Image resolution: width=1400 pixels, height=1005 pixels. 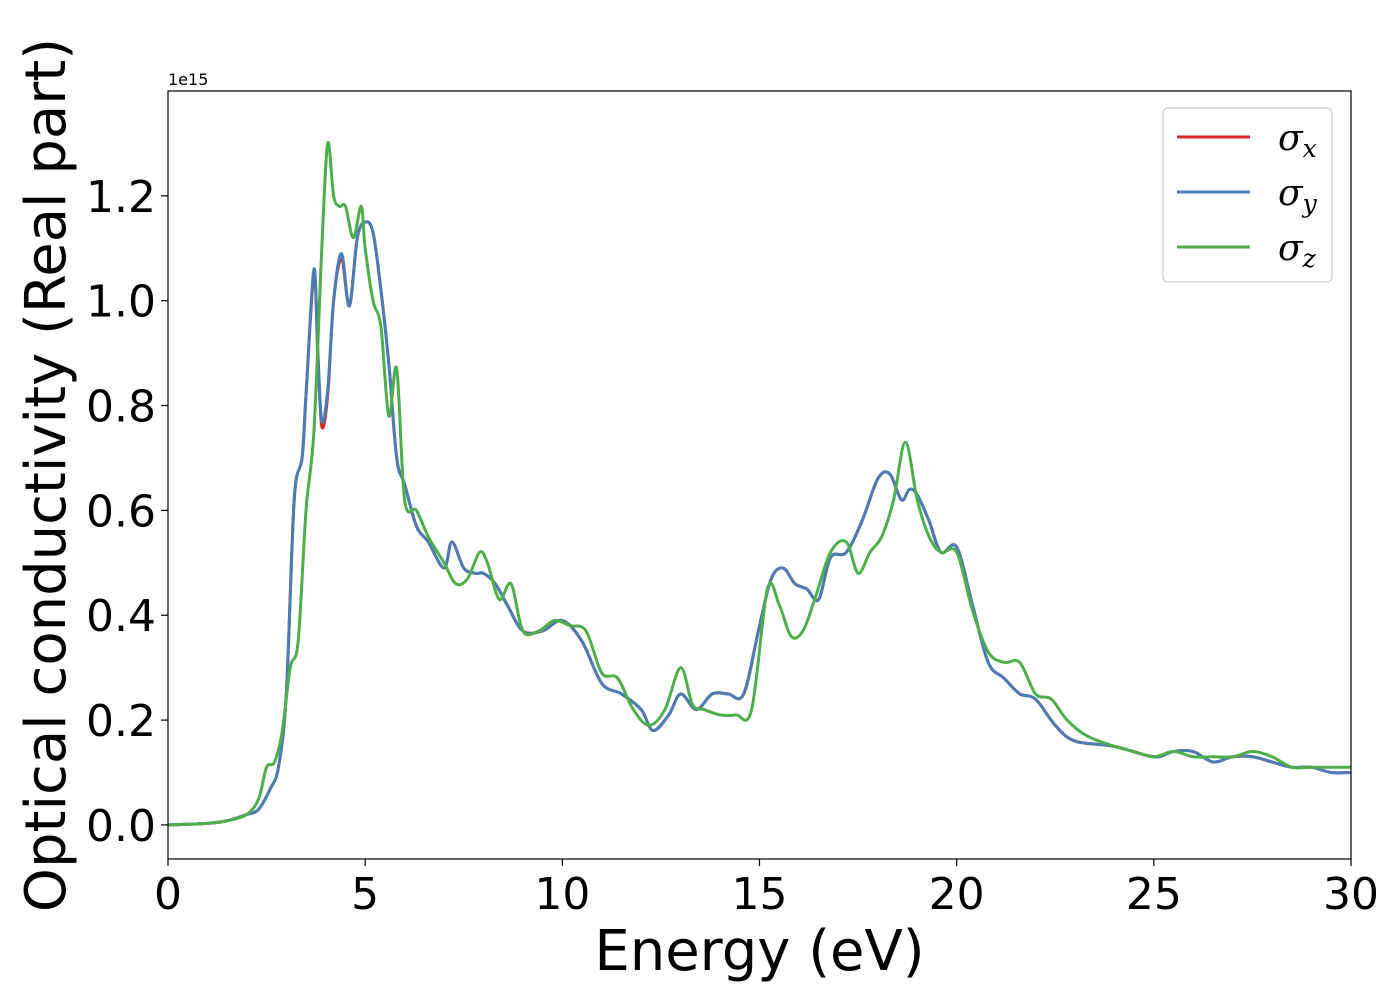 I want to click on legend: σx σy σz, so click(x=1247, y=195).